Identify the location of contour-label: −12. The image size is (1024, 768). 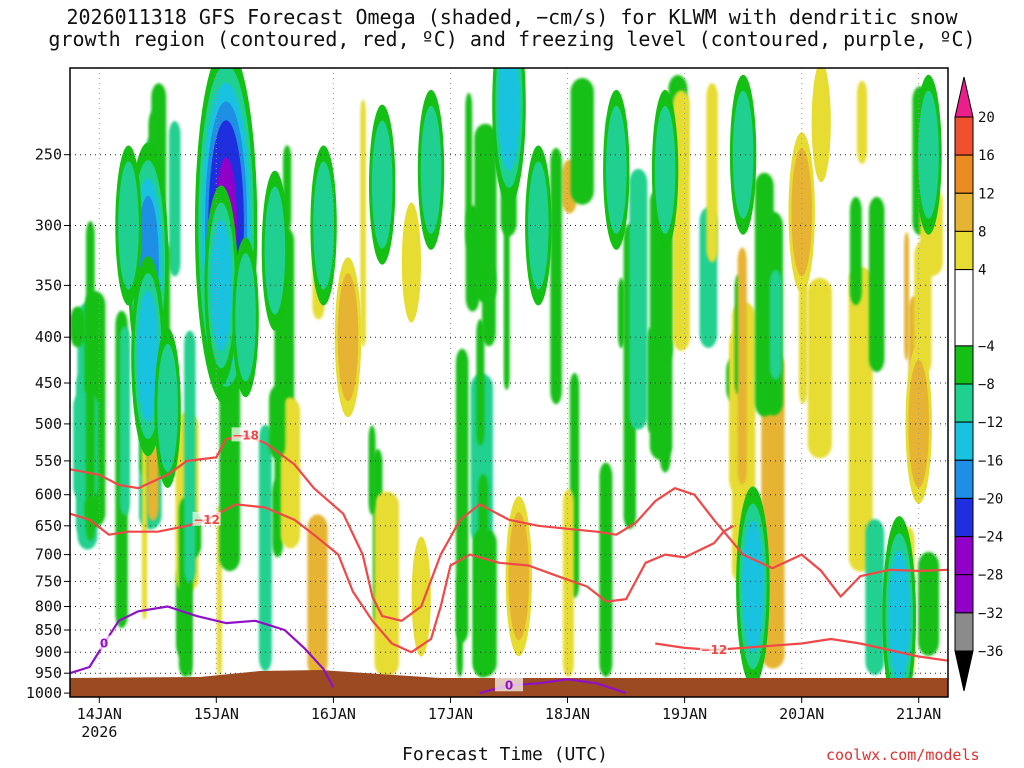
(714, 650).